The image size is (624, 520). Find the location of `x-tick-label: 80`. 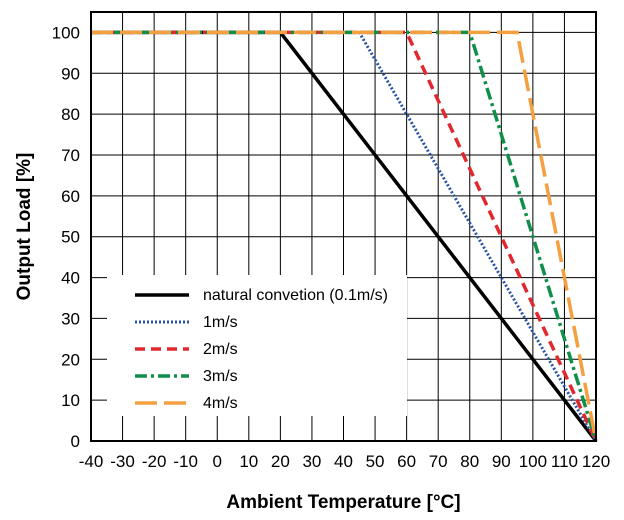

x-tick-label: 80 is located at coordinates (469, 461).